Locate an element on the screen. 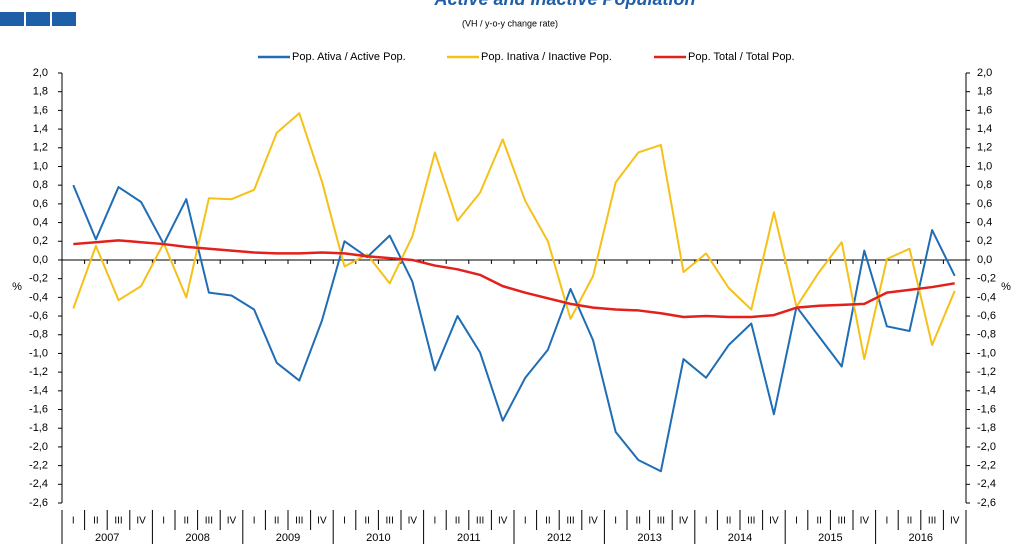 Image resolution: width=1019 pixels, height=544 pixels. x-group-label: 2009 is located at coordinates (288, 538).